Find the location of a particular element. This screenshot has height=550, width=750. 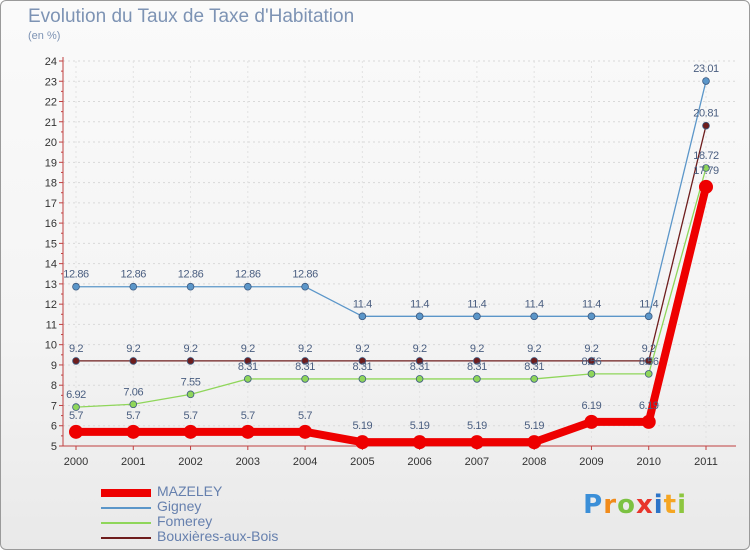

y-tick-label: 22 is located at coordinates (51, 103).